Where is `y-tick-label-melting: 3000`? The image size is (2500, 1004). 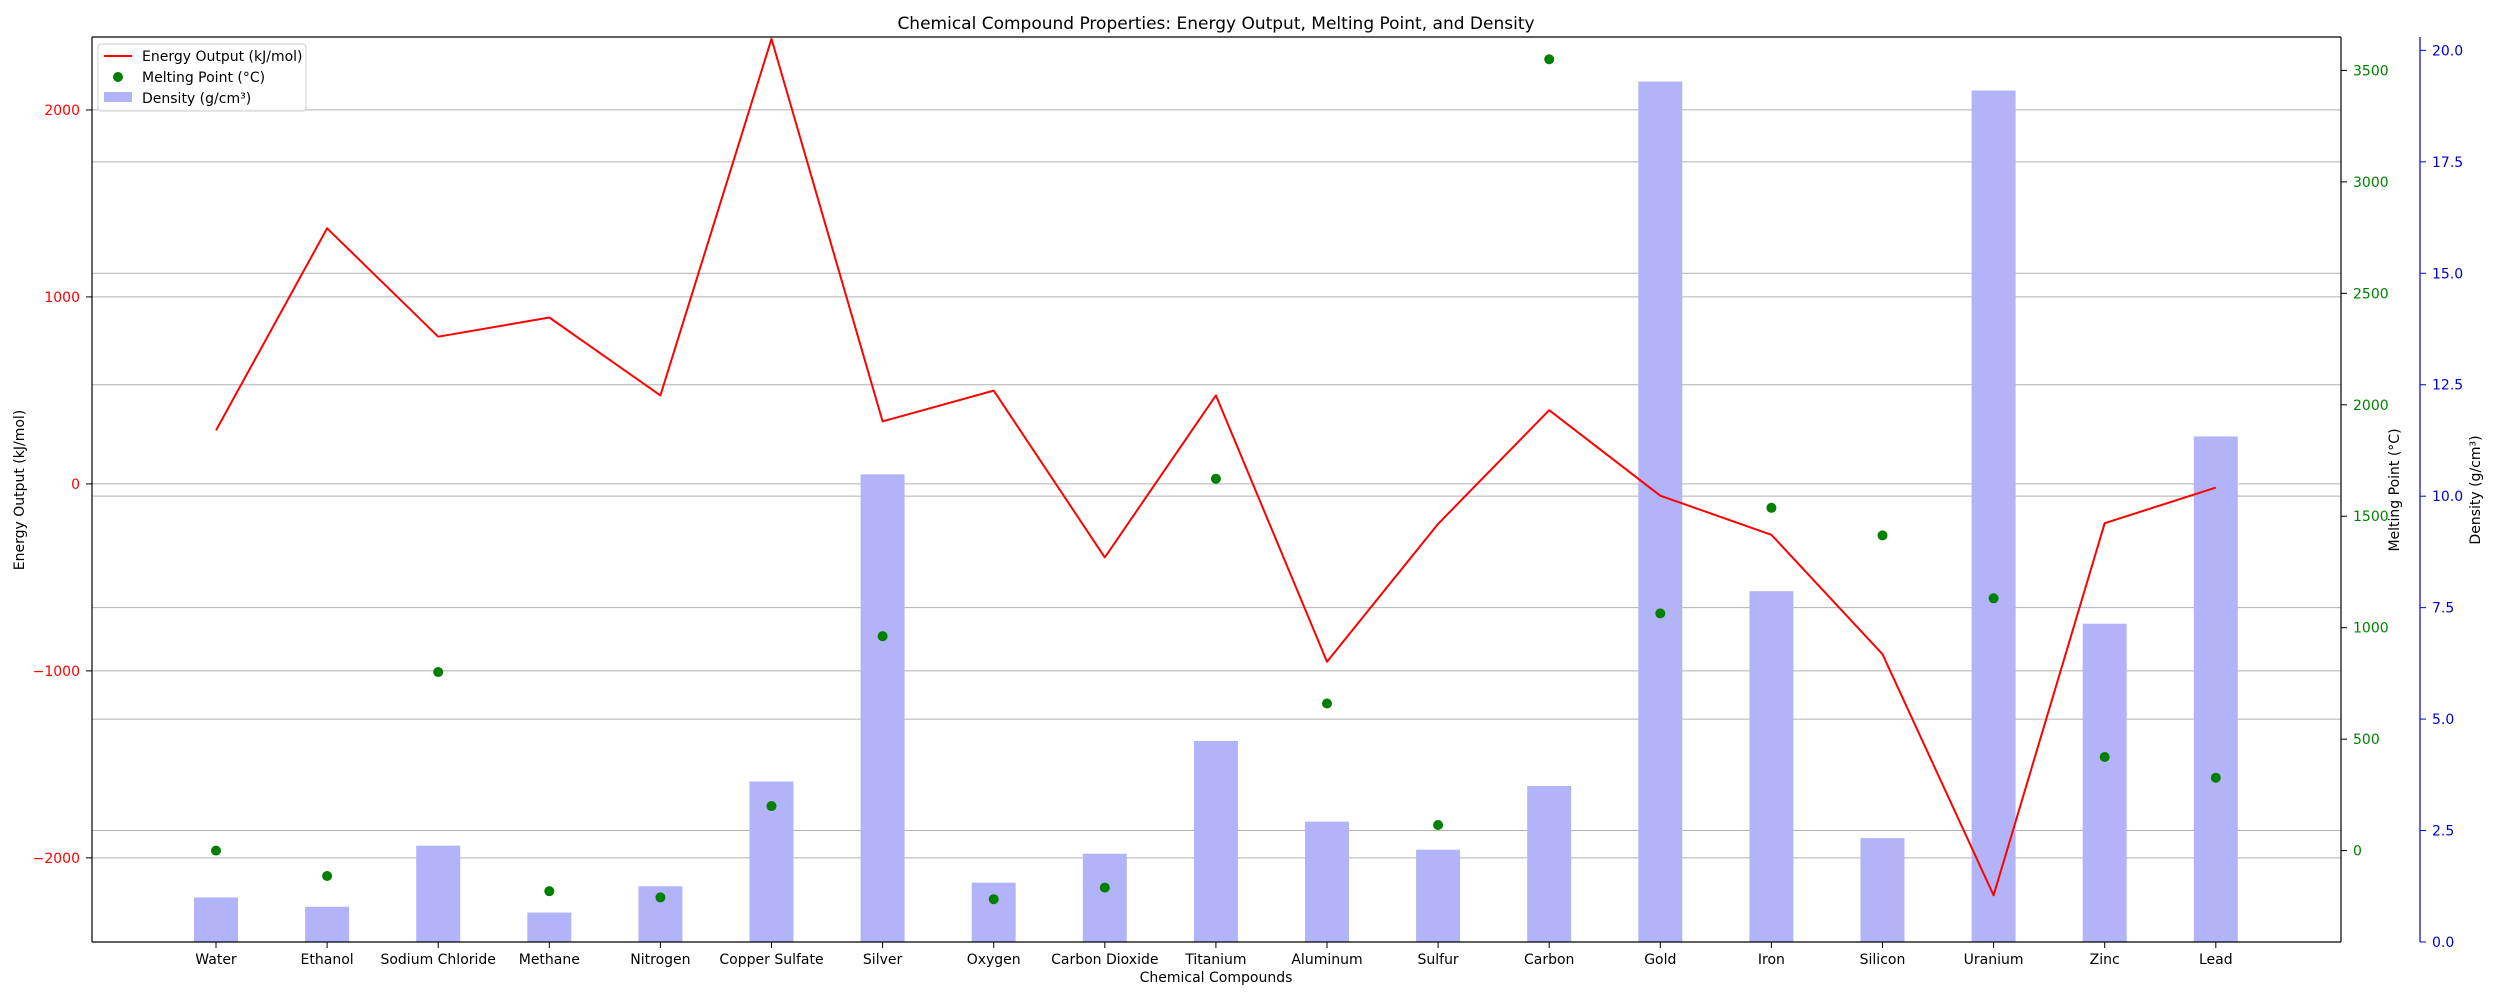
y-tick-label-melting: 3000 is located at coordinates (2371, 183).